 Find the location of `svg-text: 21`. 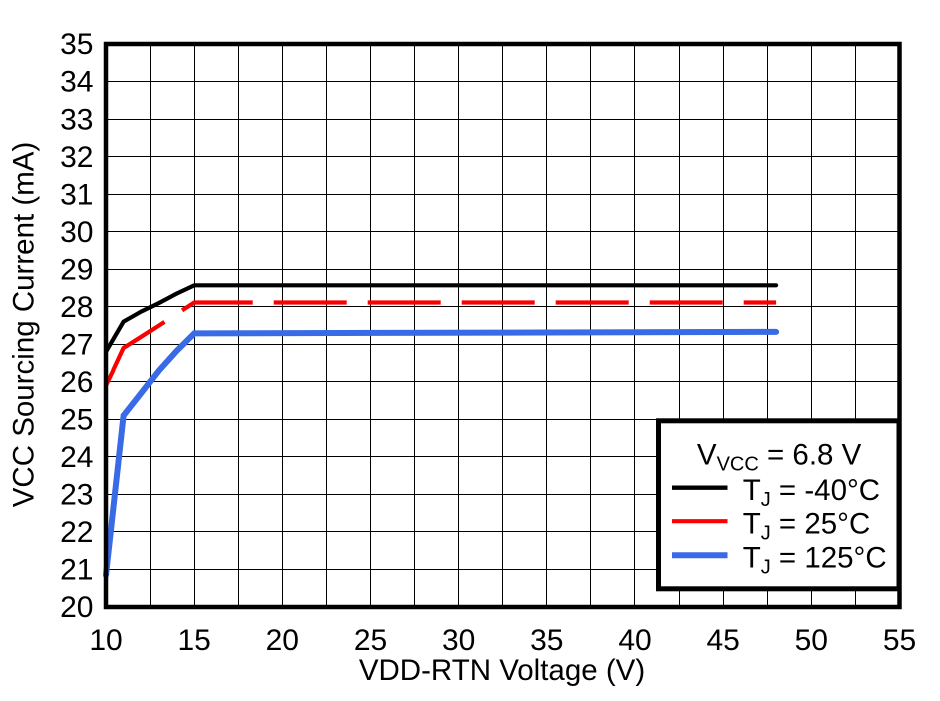

svg-text: 21 is located at coordinates (76, 570).